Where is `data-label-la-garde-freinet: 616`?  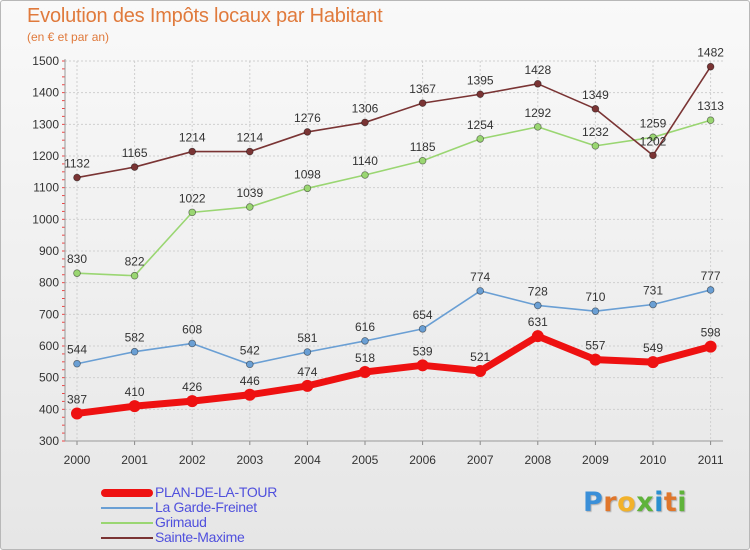 data-label-la-garde-freinet: 616 is located at coordinates (365, 327).